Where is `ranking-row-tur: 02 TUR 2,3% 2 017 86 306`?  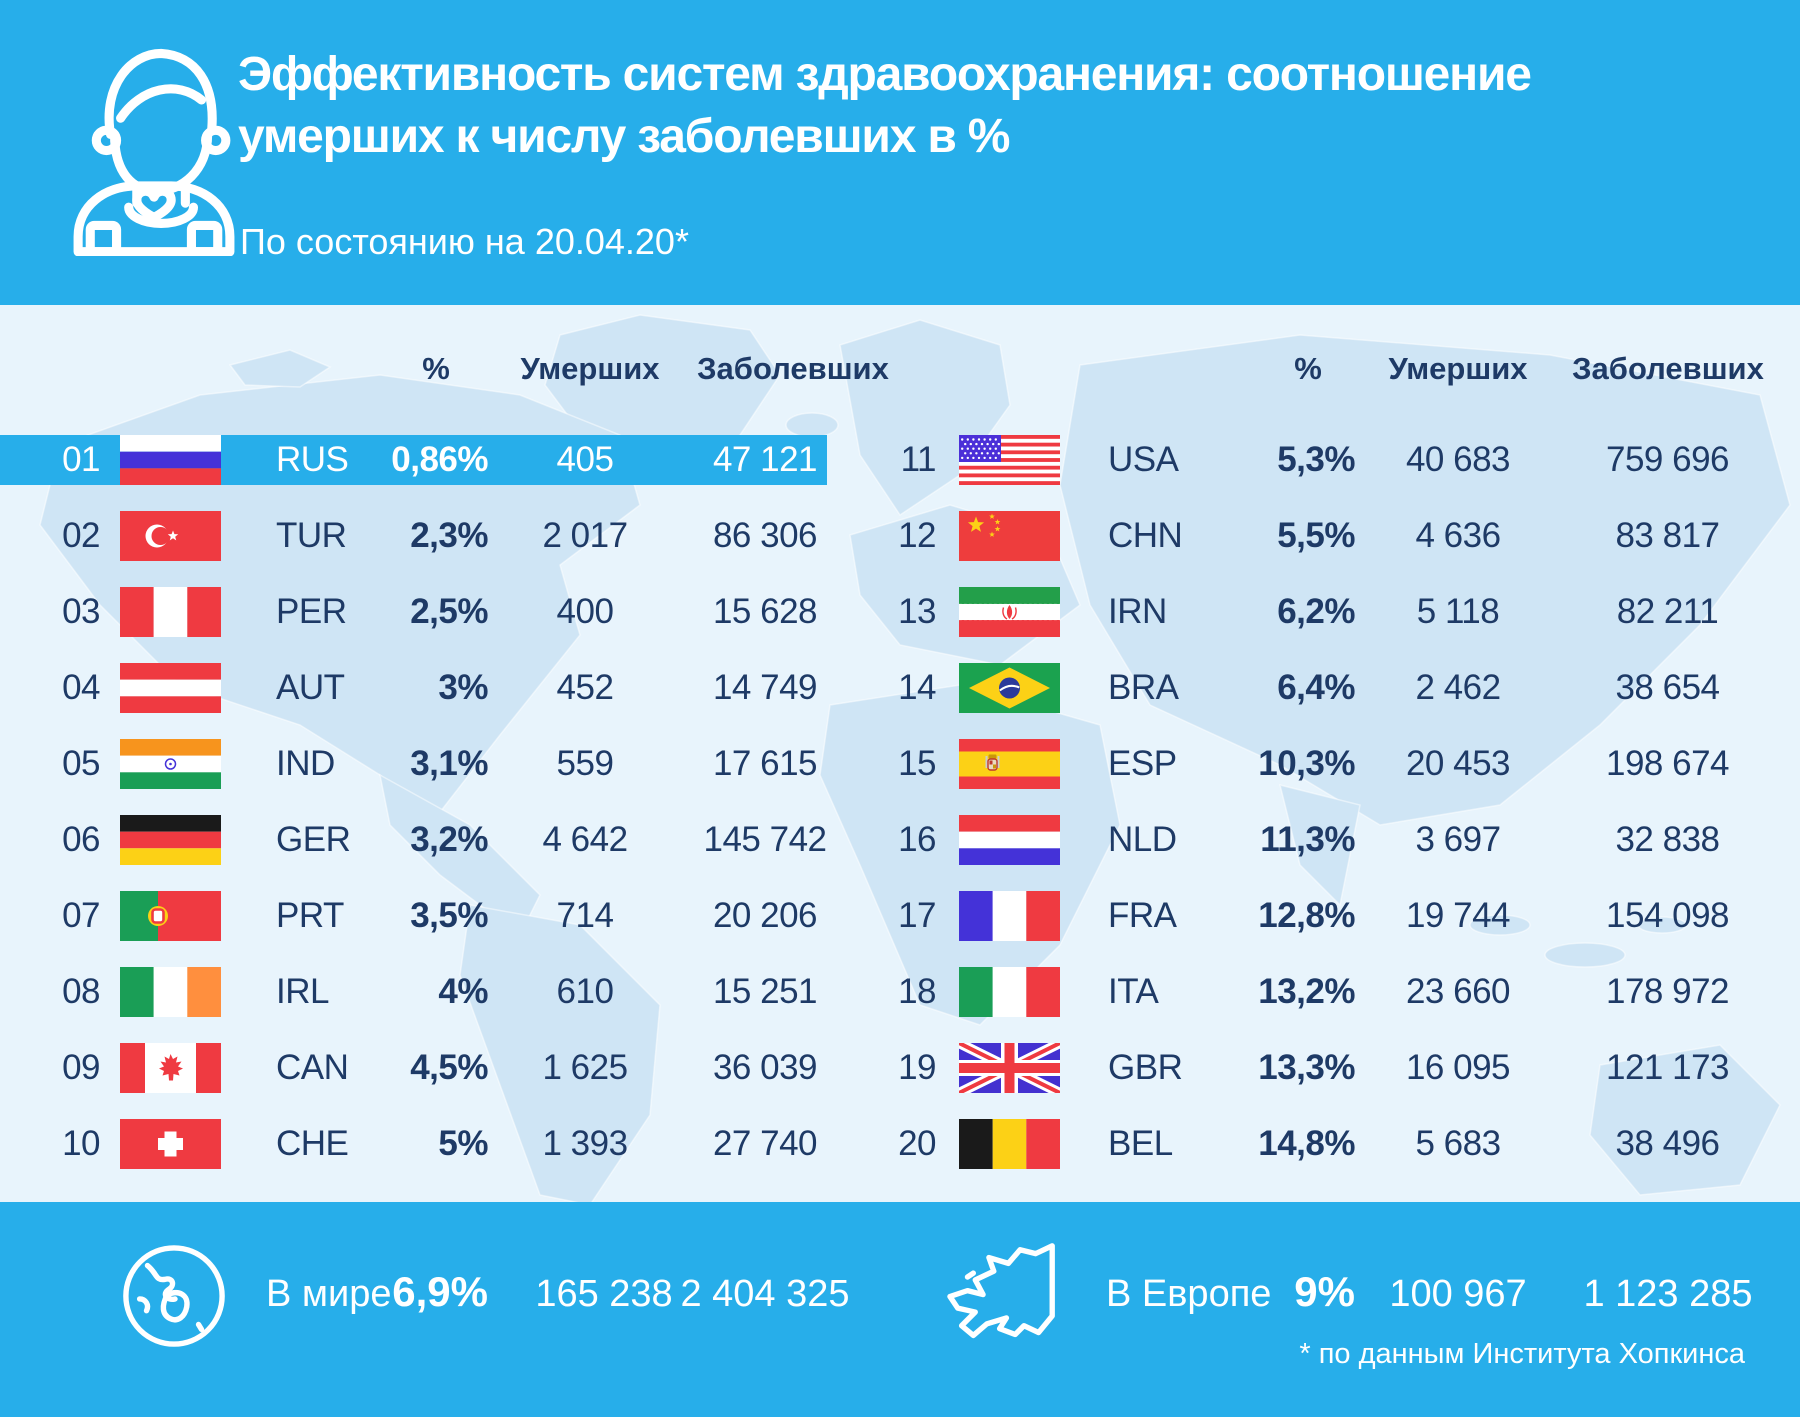 ranking-row-tur: 02 TUR 2,3% 2 017 86 306 is located at coordinates (900, 536).